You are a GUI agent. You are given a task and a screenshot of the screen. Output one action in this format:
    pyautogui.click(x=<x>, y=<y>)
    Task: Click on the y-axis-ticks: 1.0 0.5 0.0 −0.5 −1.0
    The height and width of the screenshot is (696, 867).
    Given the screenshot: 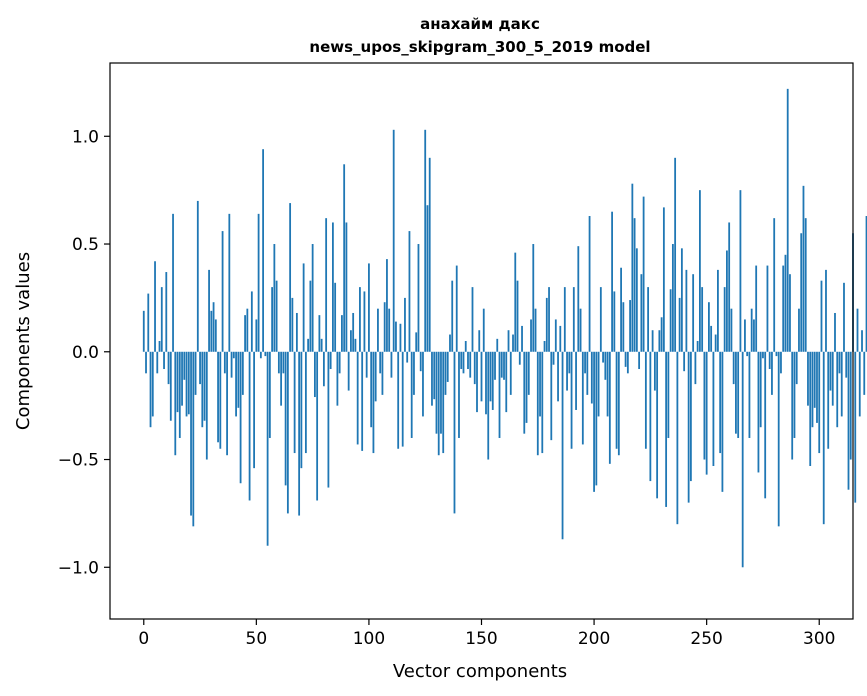 What is the action you would take?
    pyautogui.click(x=84, y=352)
    